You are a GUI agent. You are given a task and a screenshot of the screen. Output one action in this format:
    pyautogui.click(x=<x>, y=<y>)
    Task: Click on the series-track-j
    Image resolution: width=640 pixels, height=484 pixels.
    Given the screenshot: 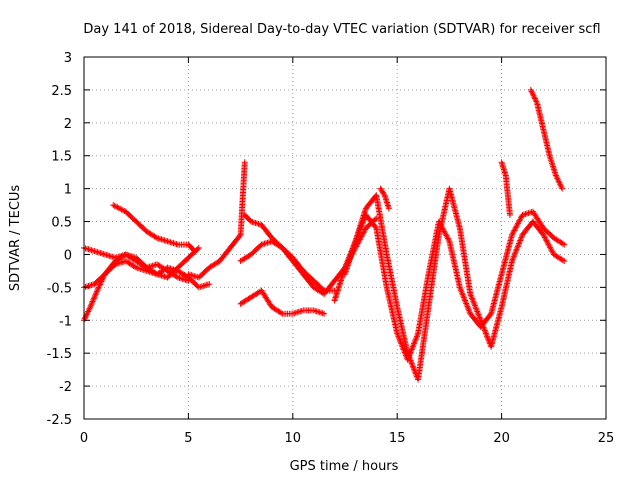 What is the action you would take?
    pyautogui.click(x=455, y=284)
    